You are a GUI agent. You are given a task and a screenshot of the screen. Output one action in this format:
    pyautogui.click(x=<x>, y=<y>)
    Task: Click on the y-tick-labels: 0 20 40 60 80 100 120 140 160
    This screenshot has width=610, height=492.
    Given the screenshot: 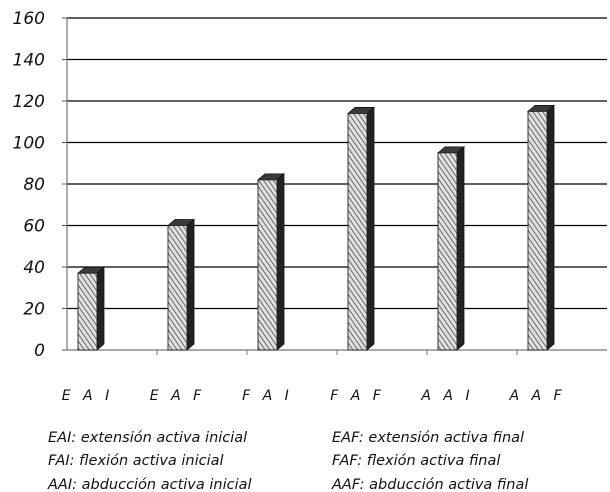 What is the action you would take?
    pyautogui.click(x=29, y=185)
    